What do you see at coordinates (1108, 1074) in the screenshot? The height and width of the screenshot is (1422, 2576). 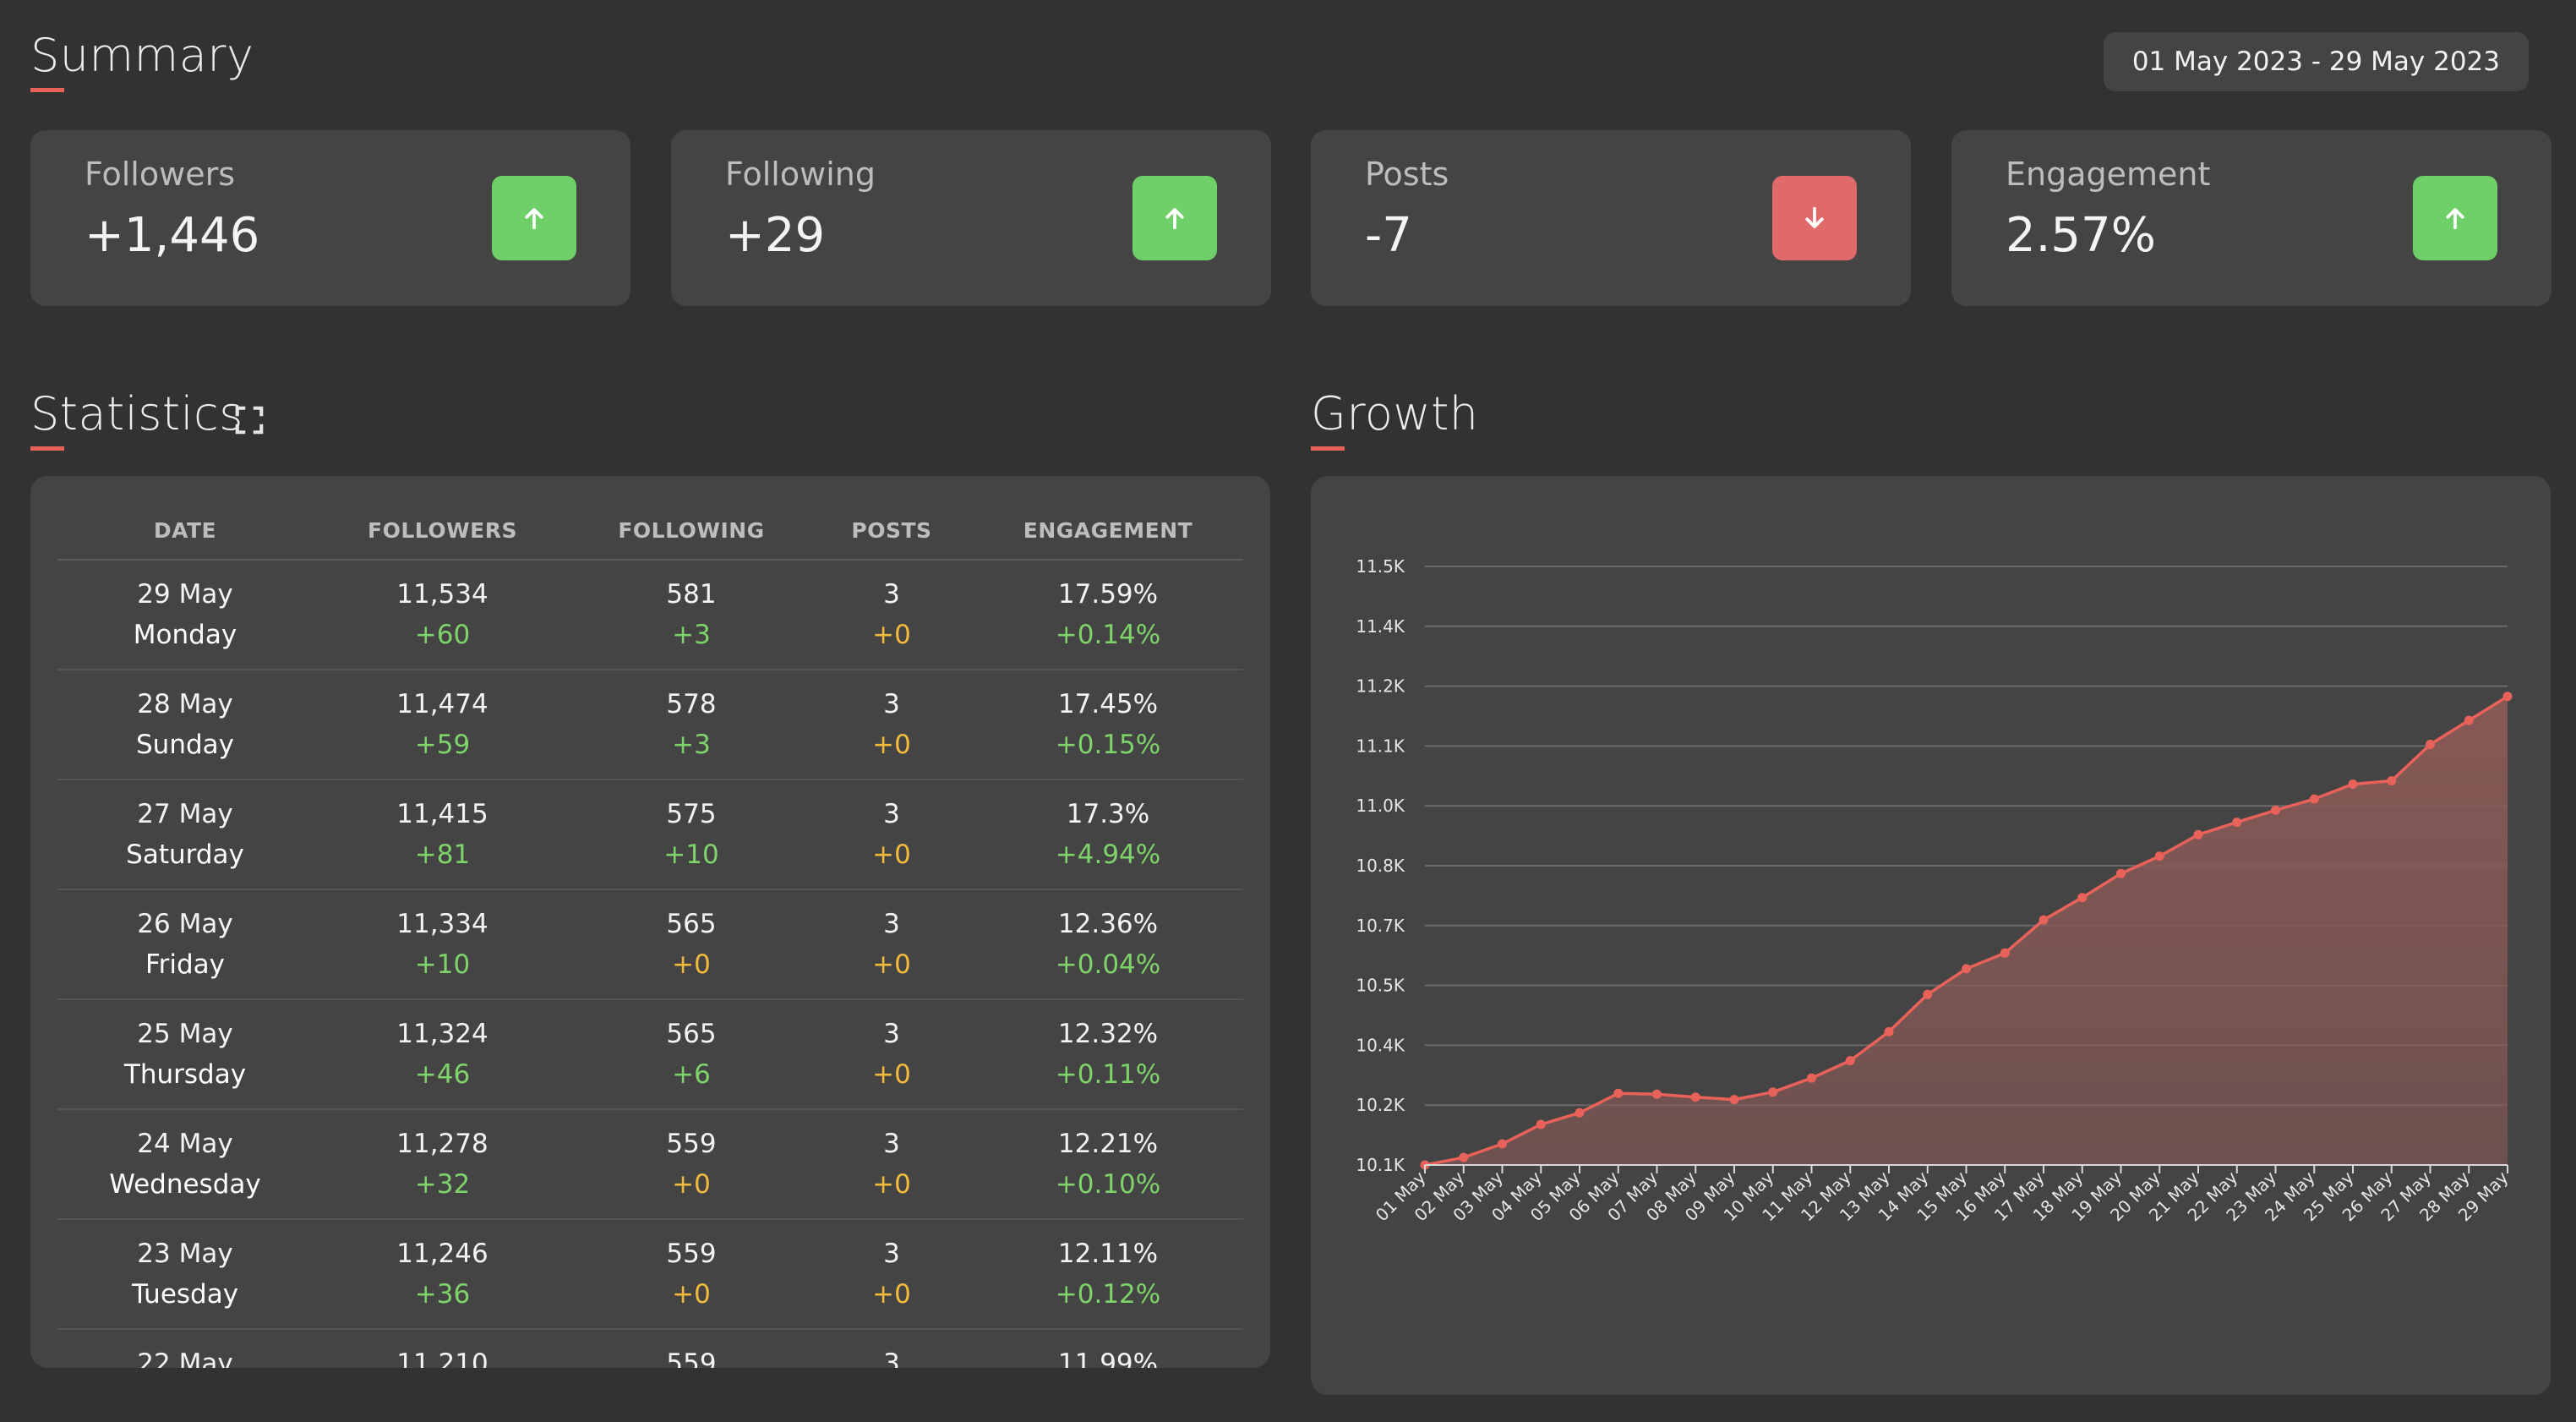 I see `engagement-cell-sub: +0.11%` at bounding box center [1108, 1074].